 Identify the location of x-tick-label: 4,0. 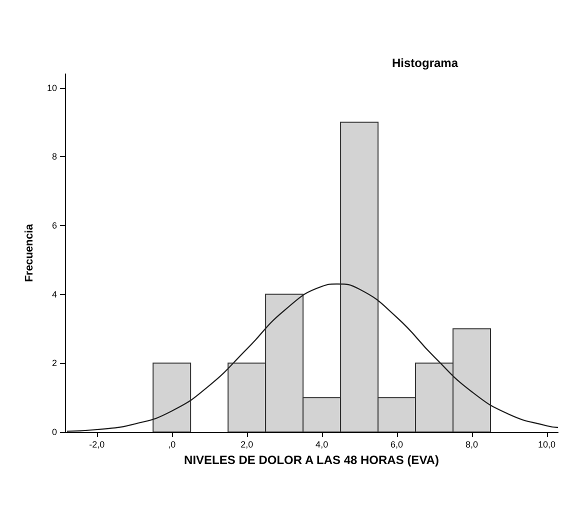
(322, 445).